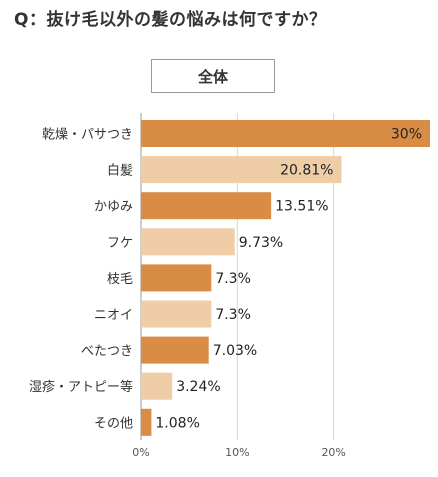 Image resolution: width=438 pixels, height=477 pixels. Describe the element at coordinates (87, 135) in the screenshot. I see `category-label: 乾燥・パサつき` at that location.